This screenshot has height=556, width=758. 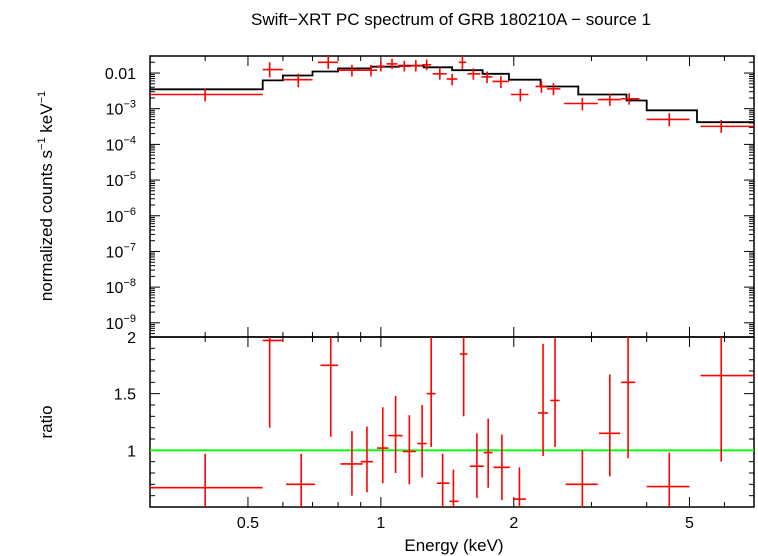 I want to click on x-tick-label: 2, so click(x=513, y=523).